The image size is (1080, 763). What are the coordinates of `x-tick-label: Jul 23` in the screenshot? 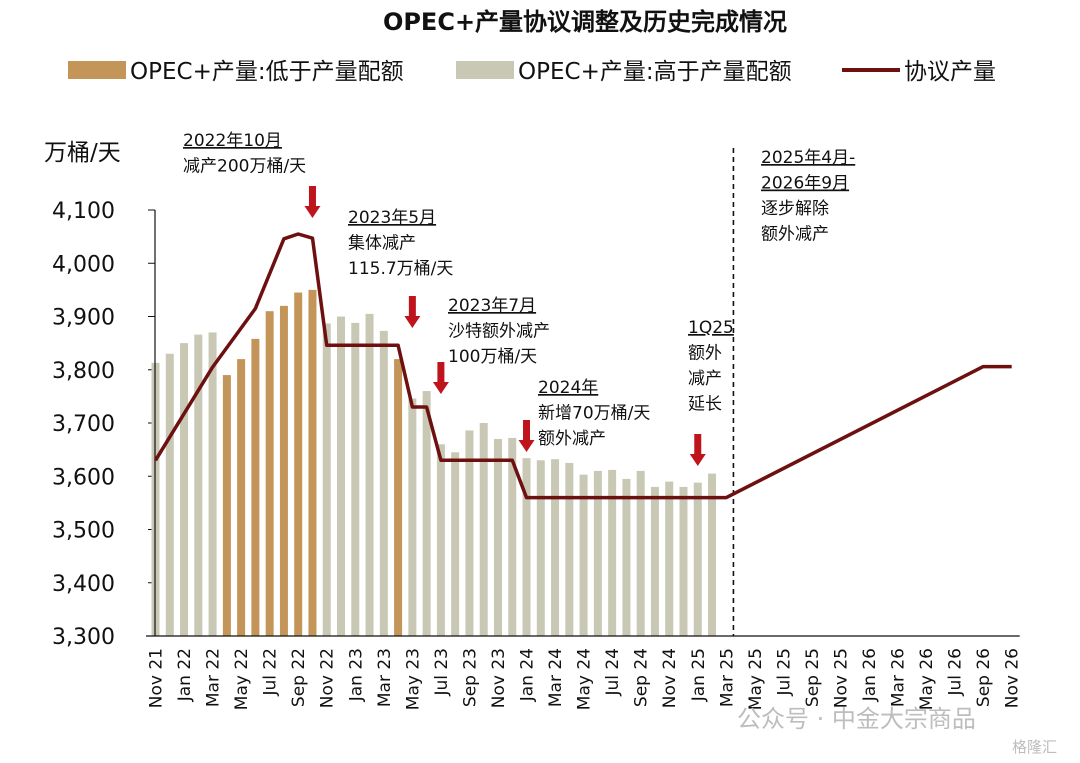 It's located at (442, 672).